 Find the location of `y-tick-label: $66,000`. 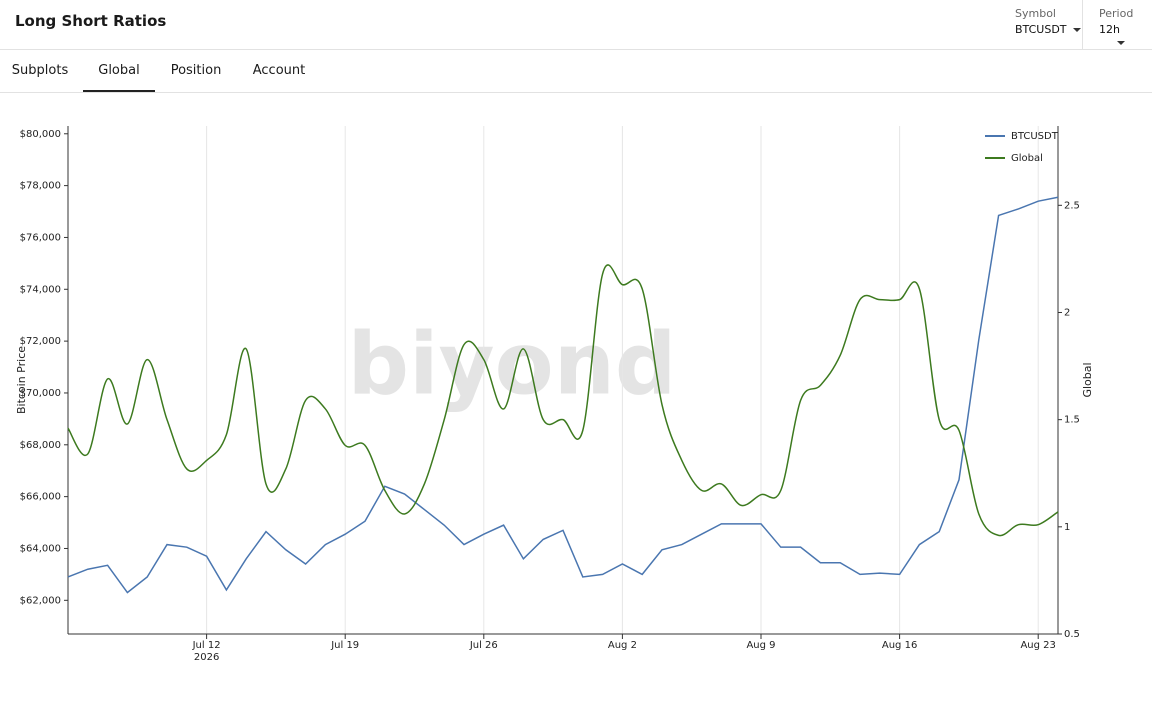

y-tick-label: $66,000 is located at coordinates (40, 497).